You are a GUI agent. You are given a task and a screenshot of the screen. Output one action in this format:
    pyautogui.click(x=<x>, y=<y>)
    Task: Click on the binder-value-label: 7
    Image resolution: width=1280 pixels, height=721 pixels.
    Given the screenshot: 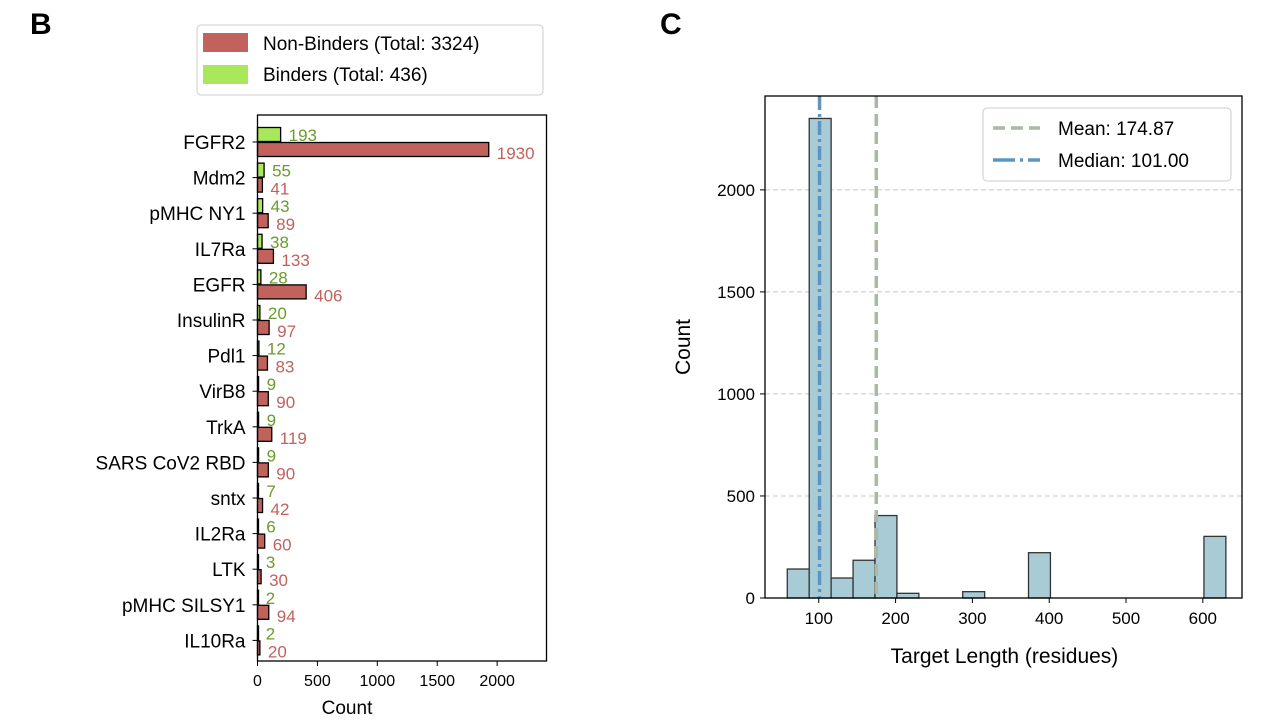 What is the action you would take?
    pyautogui.click(x=270, y=491)
    